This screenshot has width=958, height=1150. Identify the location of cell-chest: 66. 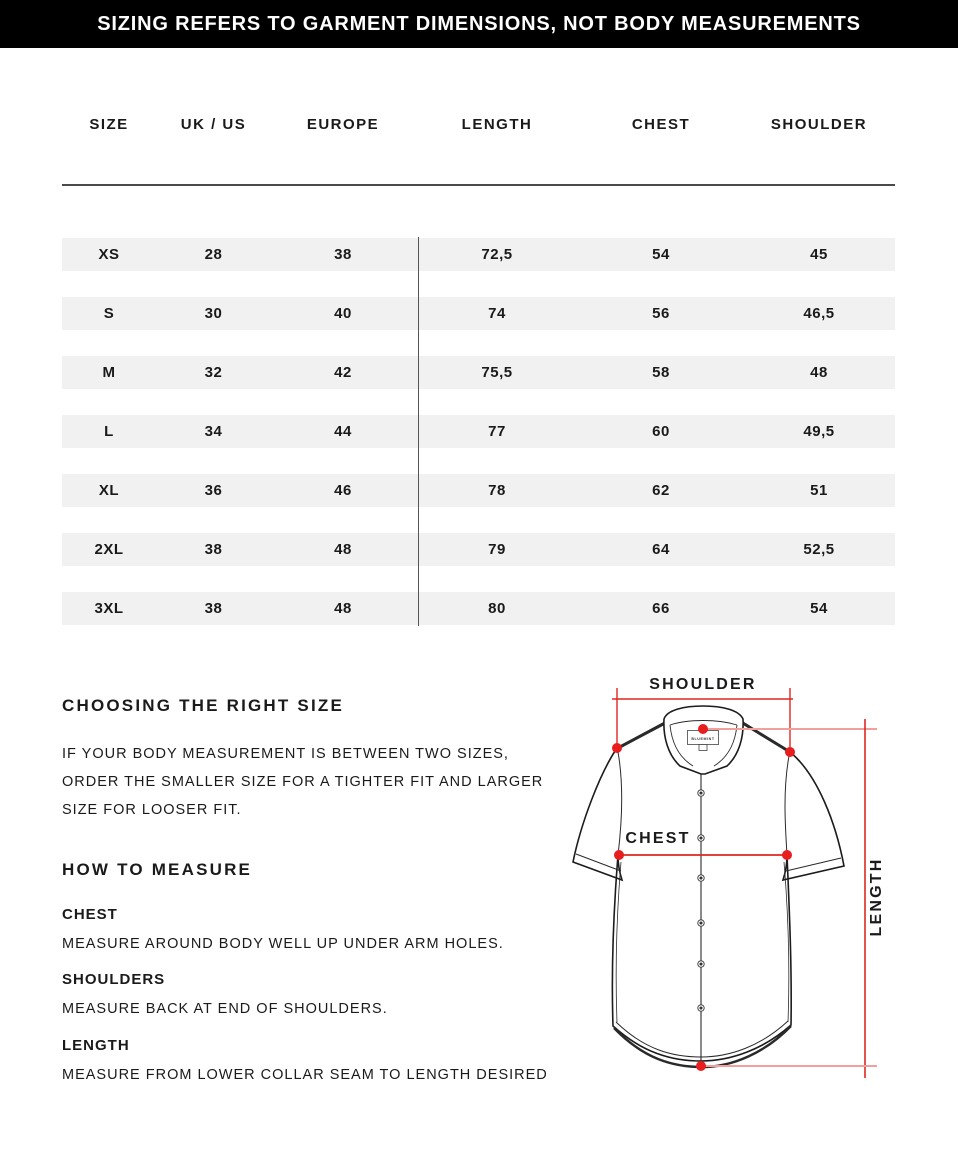
(661, 608).